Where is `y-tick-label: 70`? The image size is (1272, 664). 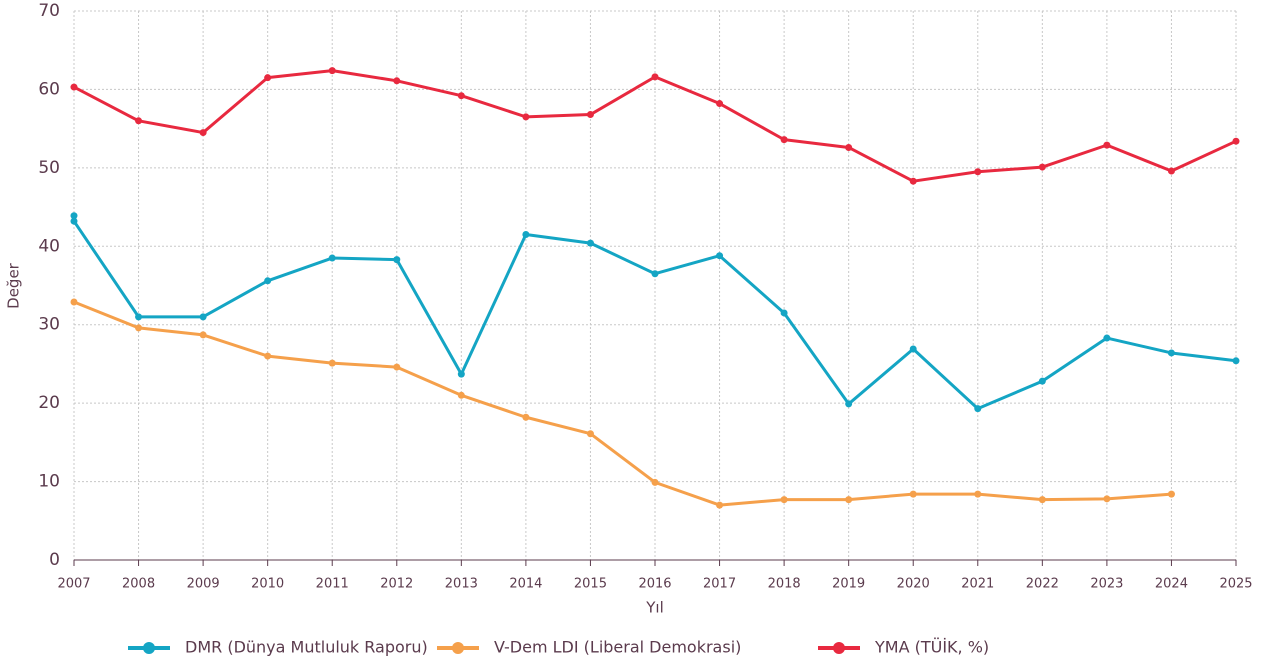
y-tick-label: 70 is located at coordinates (49, 11).